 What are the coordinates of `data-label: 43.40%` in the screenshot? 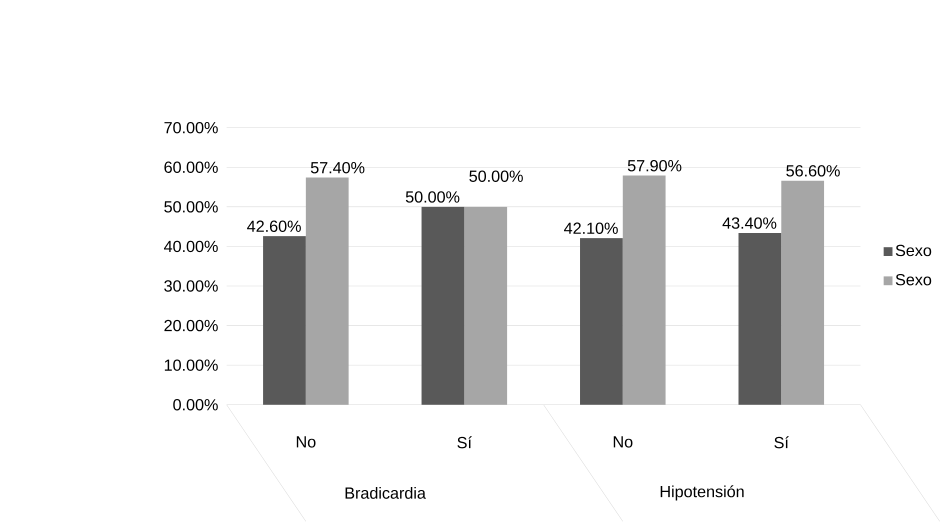 It's located at (749, 223).